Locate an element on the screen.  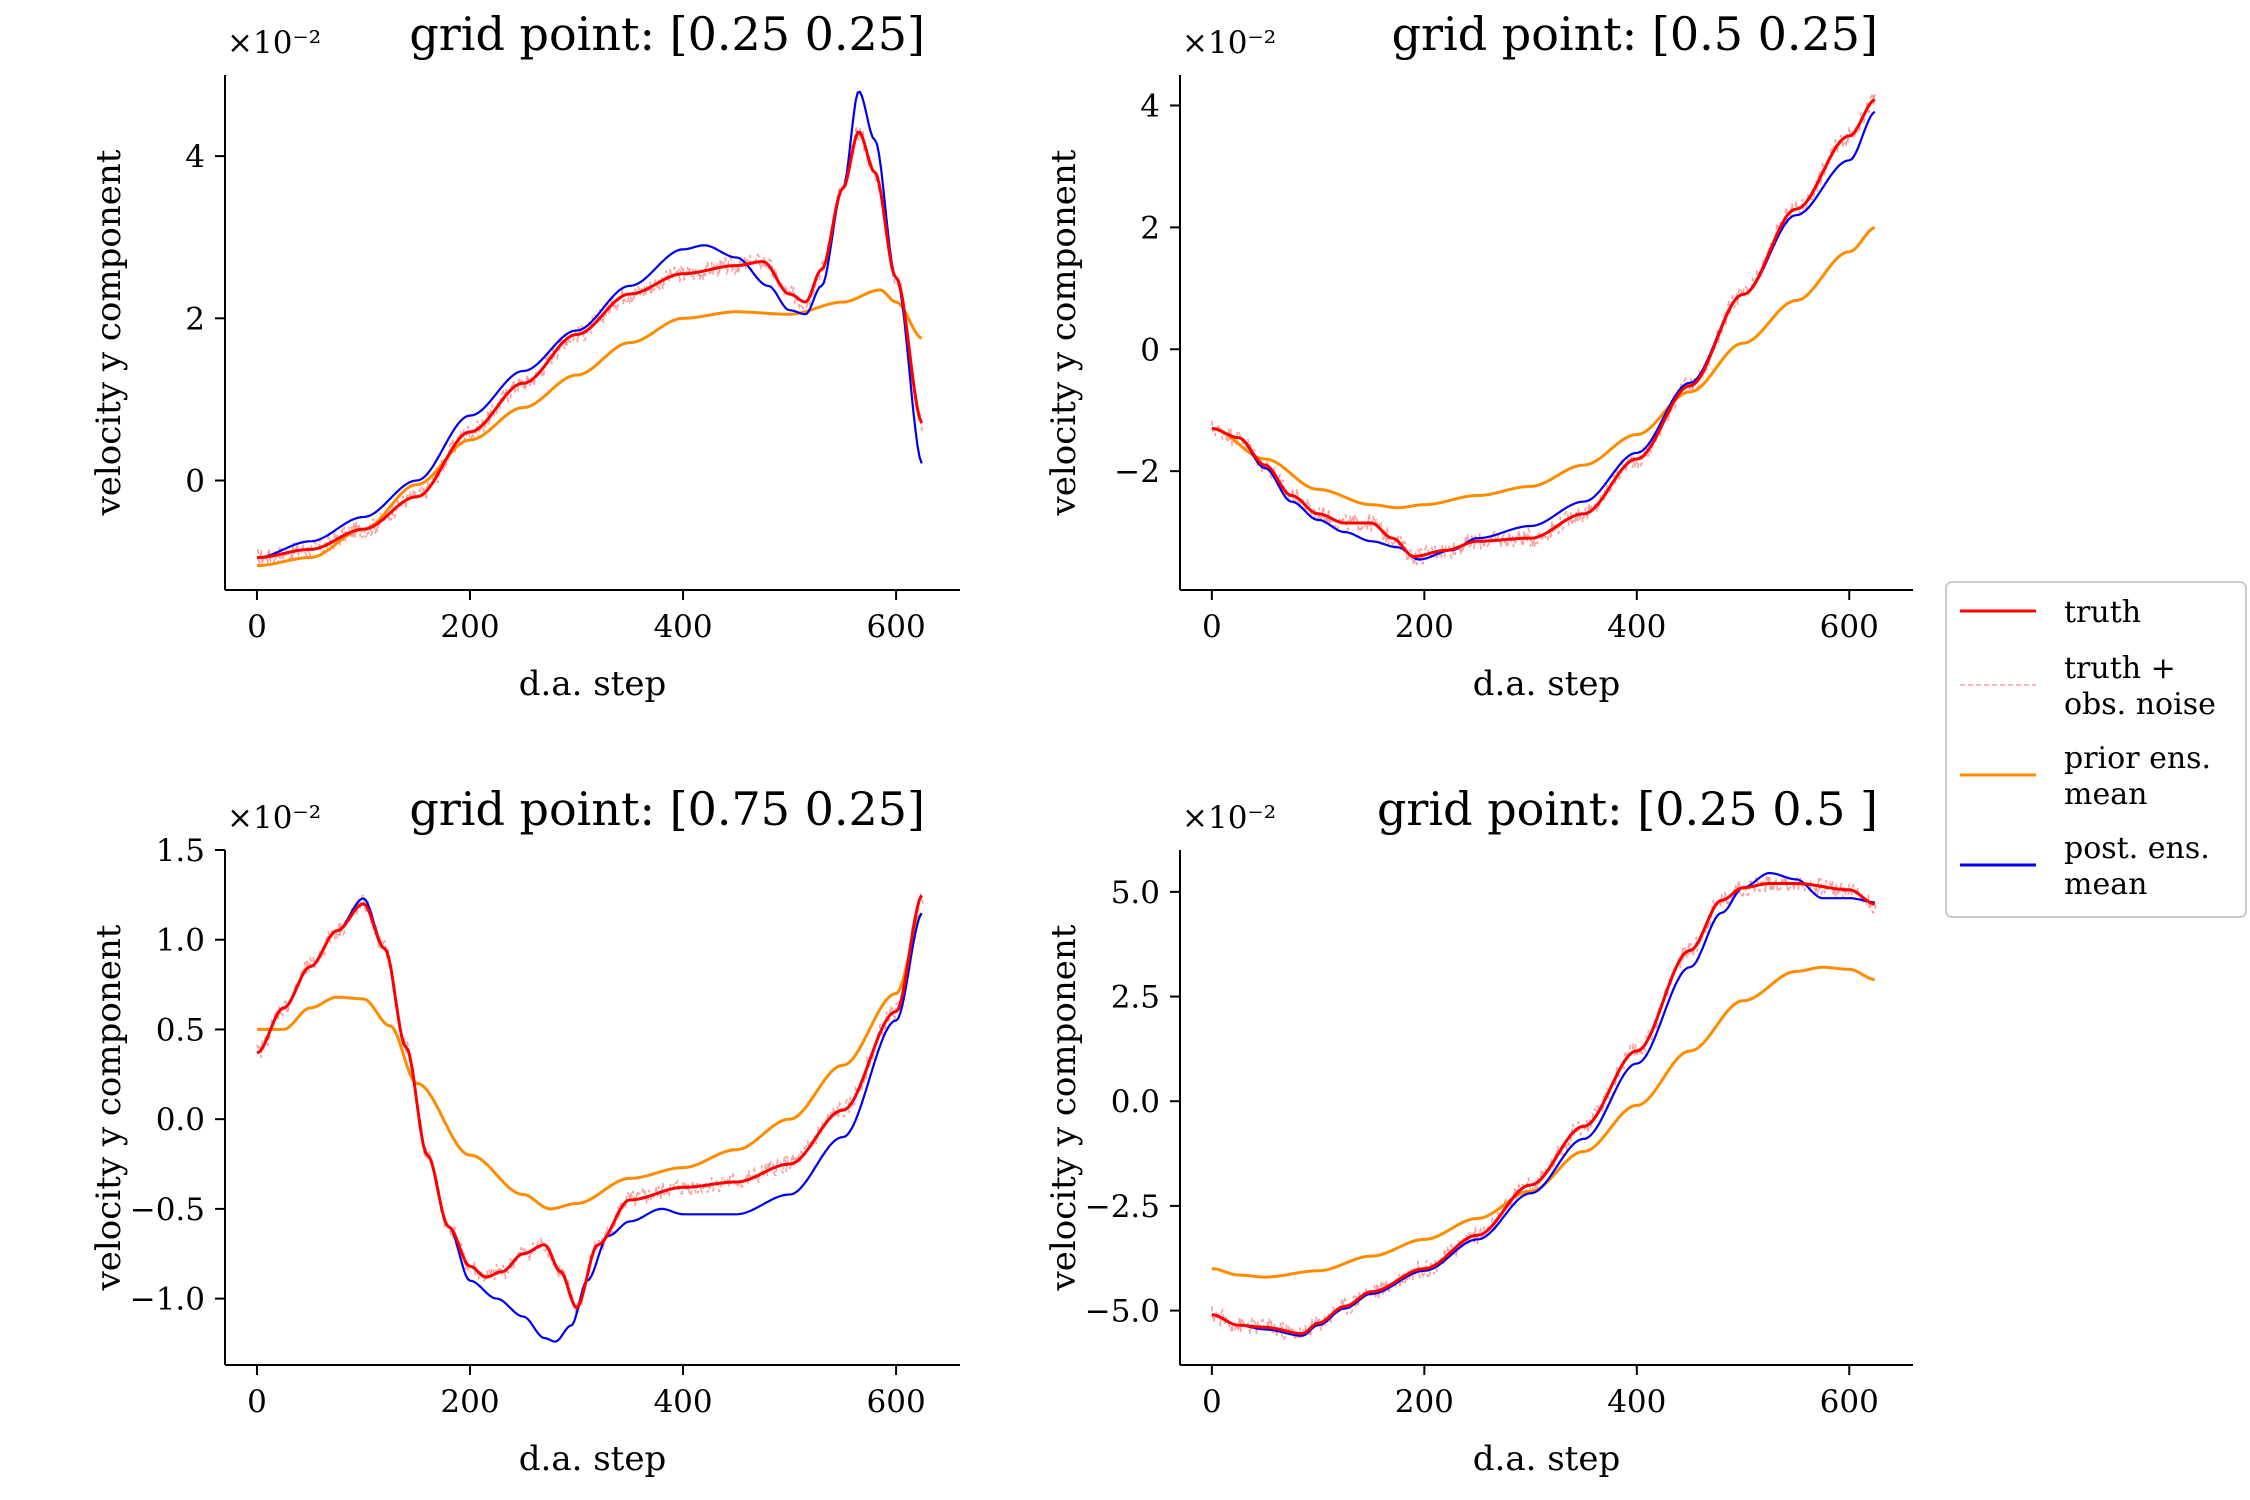
y-tick-label: −0.5 is located at coordinates (167, 1210).